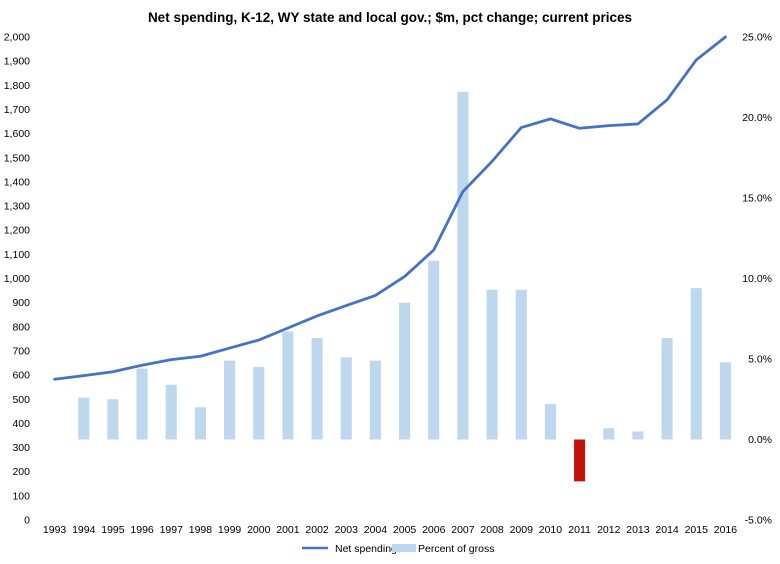 Image resolution: width=780 pixels, height=564 pixels. I want to click on bar-2015, so click(696, 364).